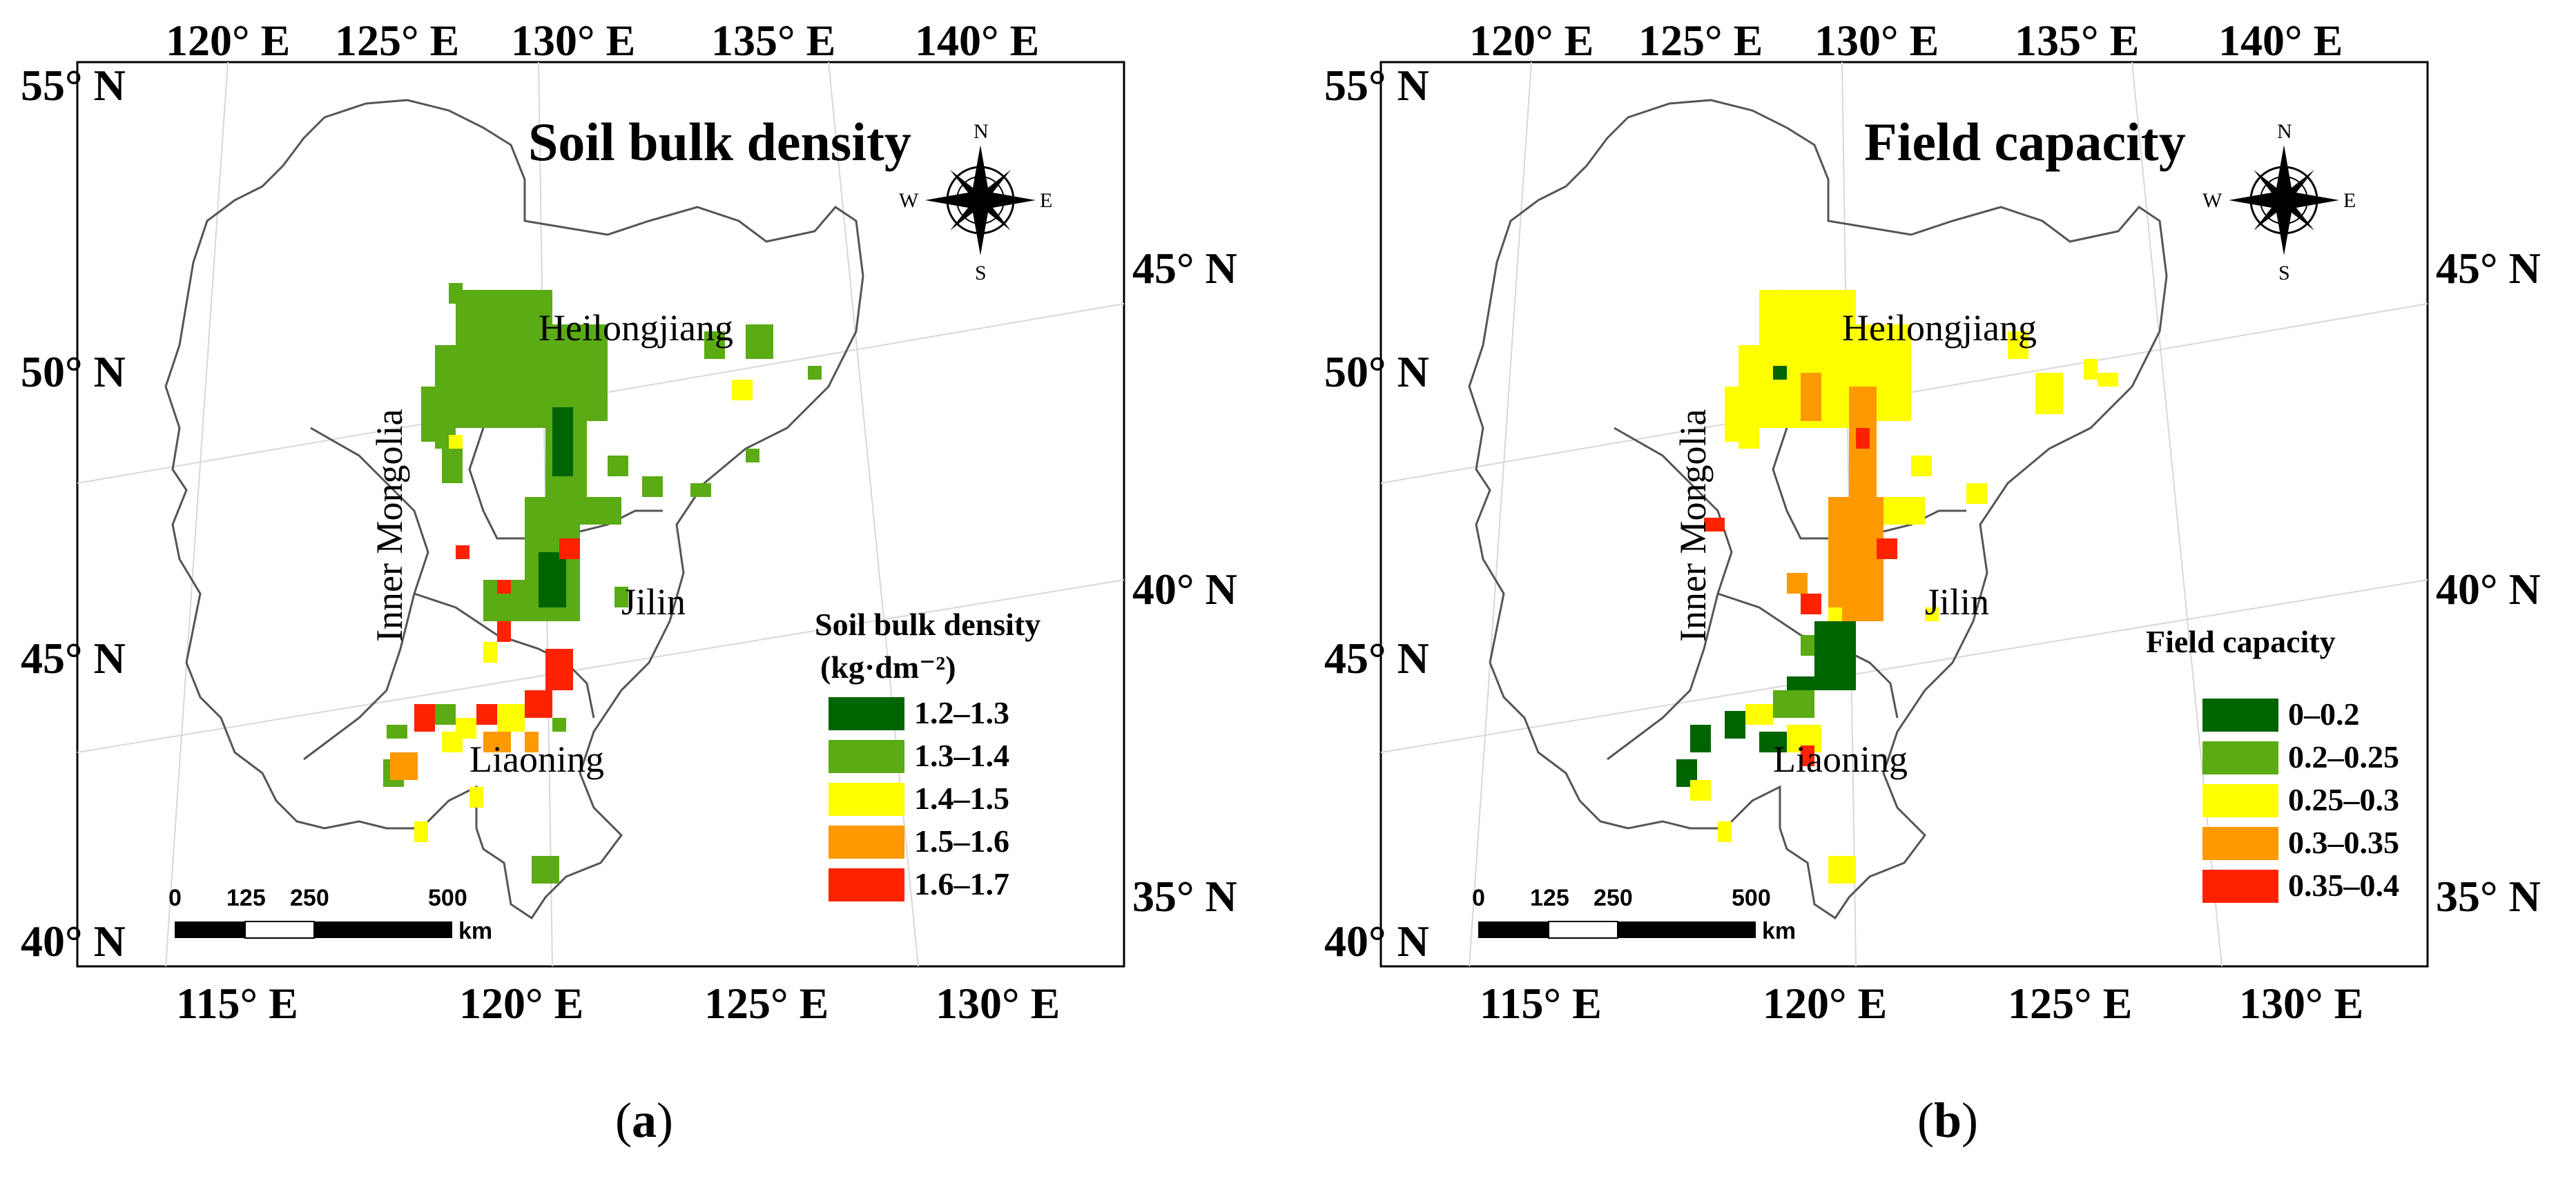 This screenshot has height=1190, width=2576. Describe the element at coordinates (1046, 200) in the screenshot. I see `compass-e: E` at that location.